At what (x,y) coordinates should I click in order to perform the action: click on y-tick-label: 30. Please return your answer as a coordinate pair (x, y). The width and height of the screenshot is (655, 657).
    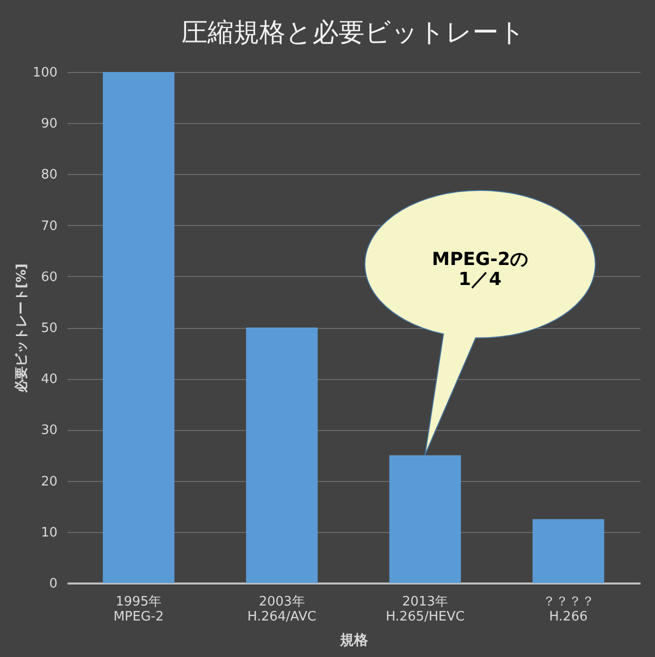
    Looking at the image, I should click on (49, 430).